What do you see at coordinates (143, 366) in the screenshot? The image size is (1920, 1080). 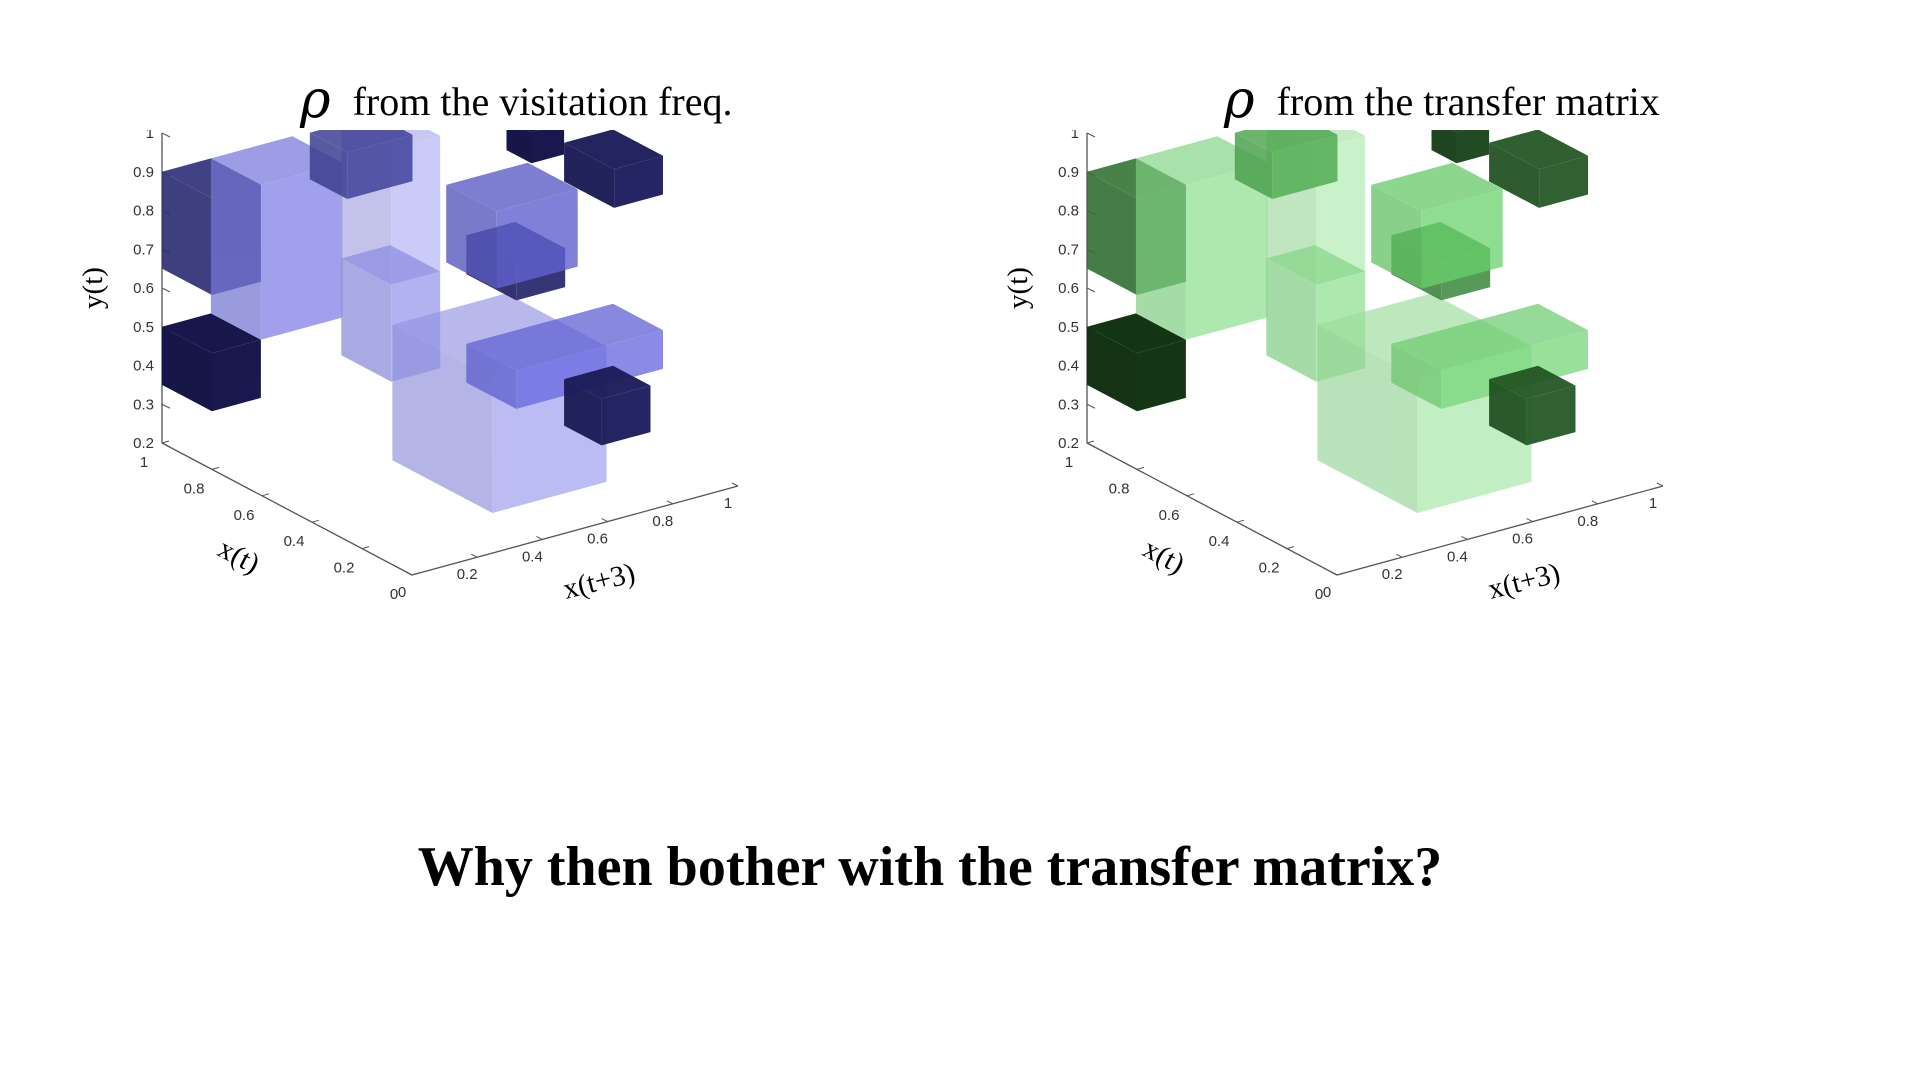 I see `z-tick-label: 0.4` at bounding box center [143, 366].